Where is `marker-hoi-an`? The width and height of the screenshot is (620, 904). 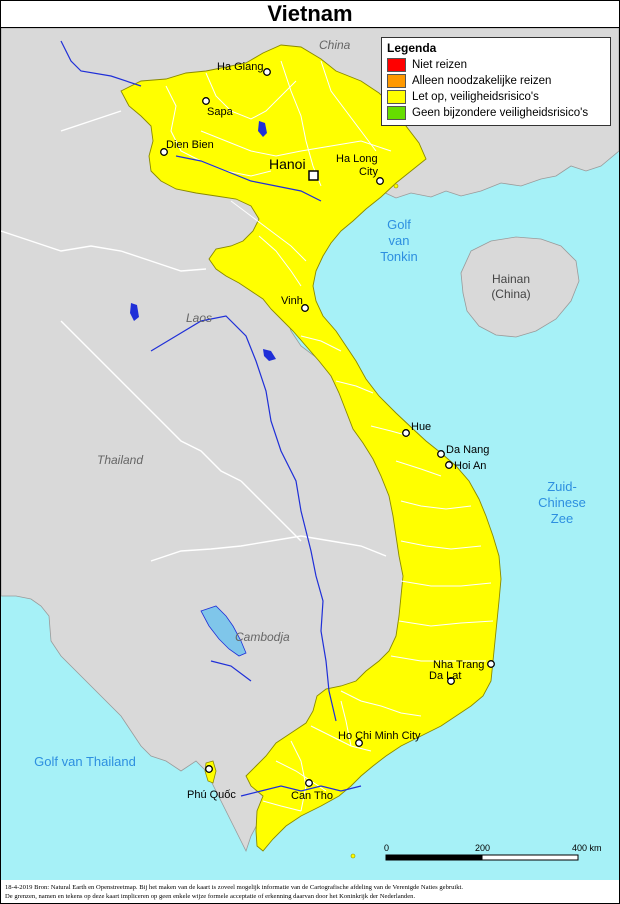
marker-hoi-an is located at coordinates (449, 465).